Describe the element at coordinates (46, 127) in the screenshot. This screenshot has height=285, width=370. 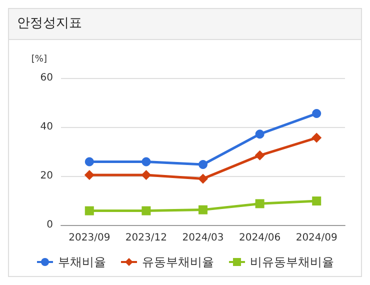
I see `y-tick-label: 40` at that location.